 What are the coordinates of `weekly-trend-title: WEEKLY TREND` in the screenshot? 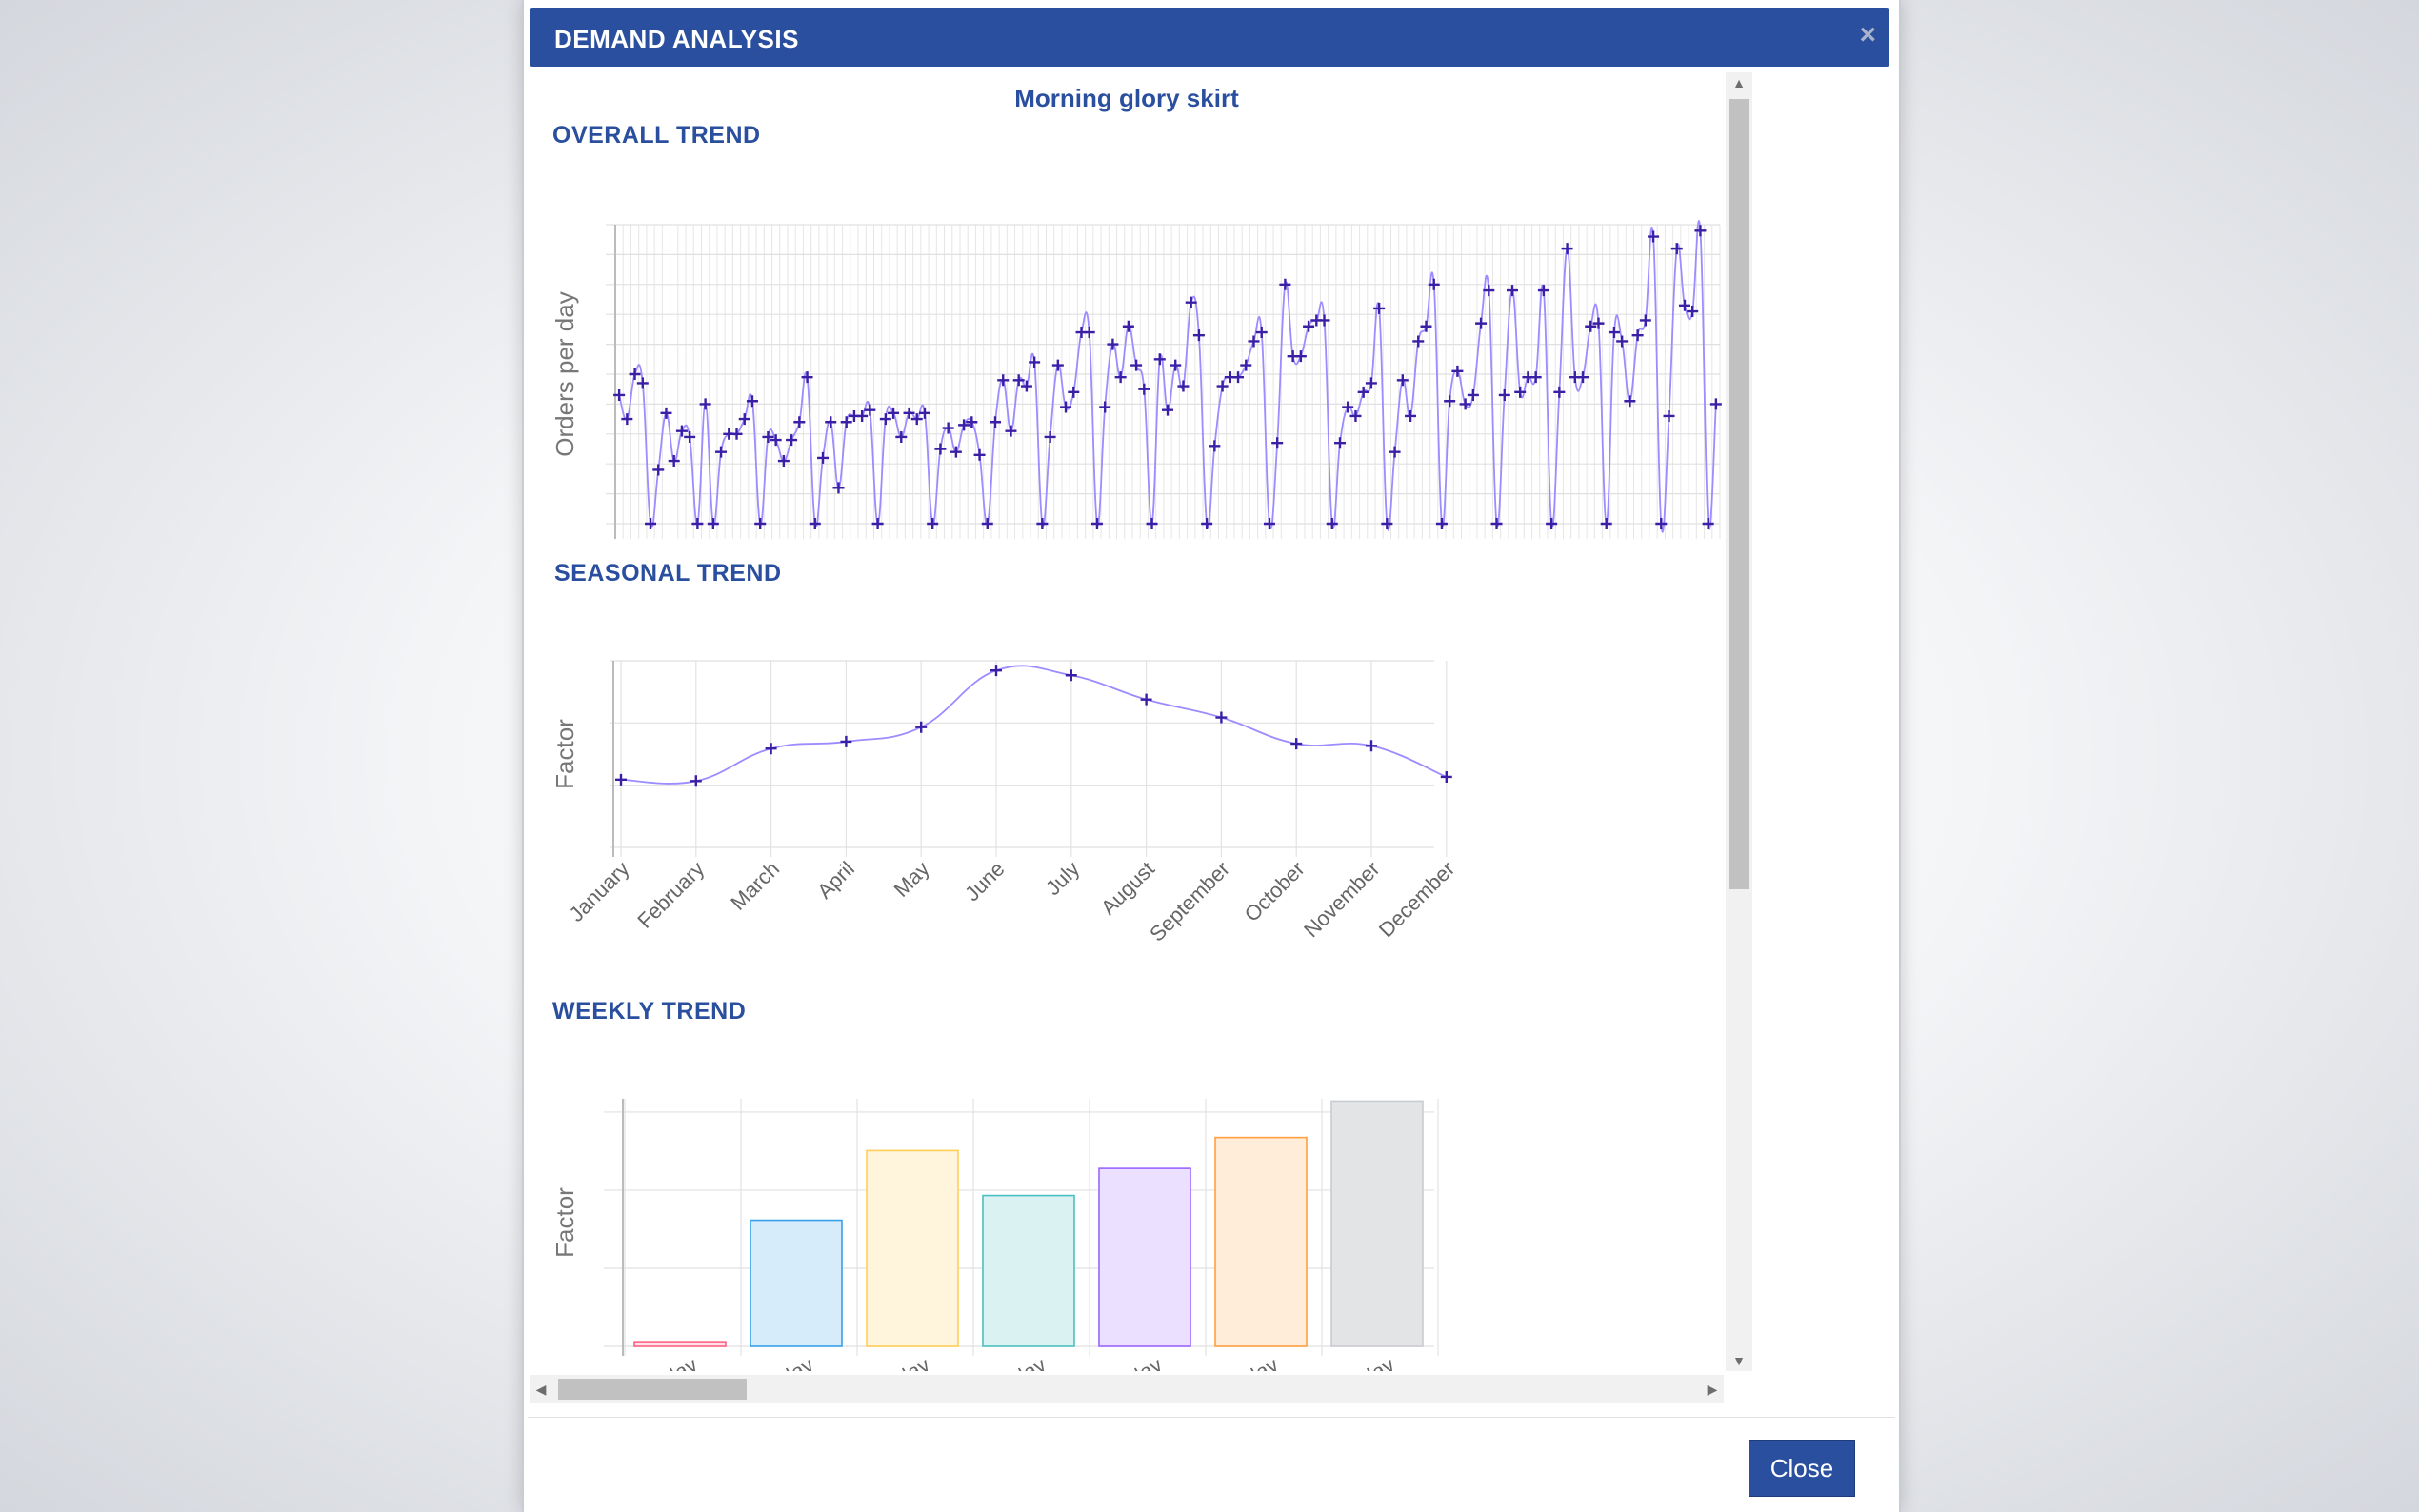 It's located at (649, 1011).